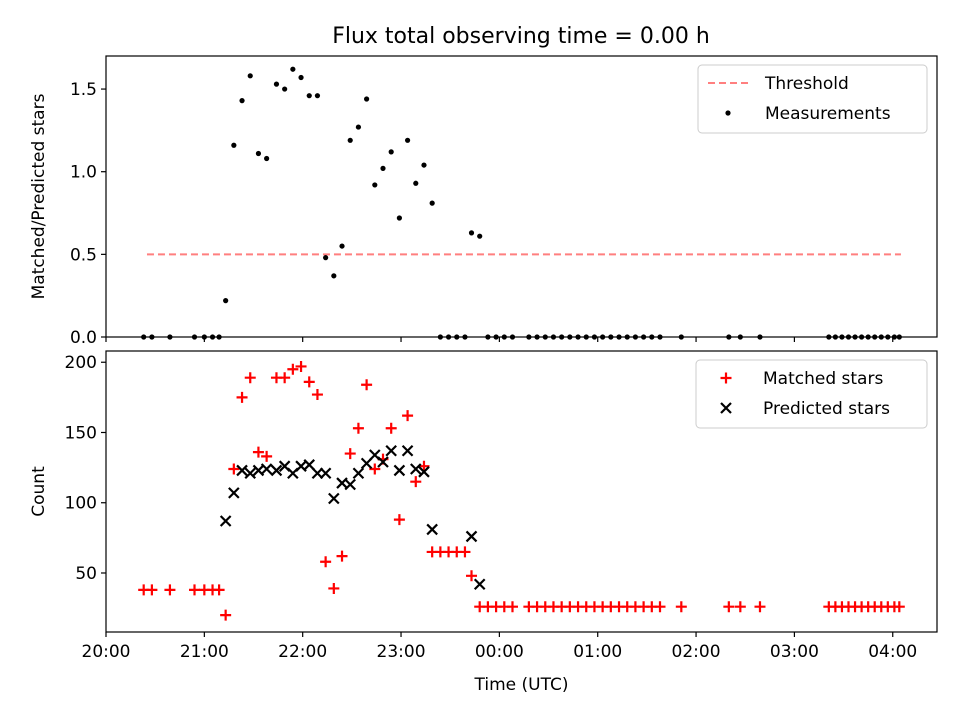 The width and height of the screenshot is (960, 720). What do you see at coordinates (86, 574) in the screenshot?
I see `y-tick-label: 50` at bounding box center [86, 574].